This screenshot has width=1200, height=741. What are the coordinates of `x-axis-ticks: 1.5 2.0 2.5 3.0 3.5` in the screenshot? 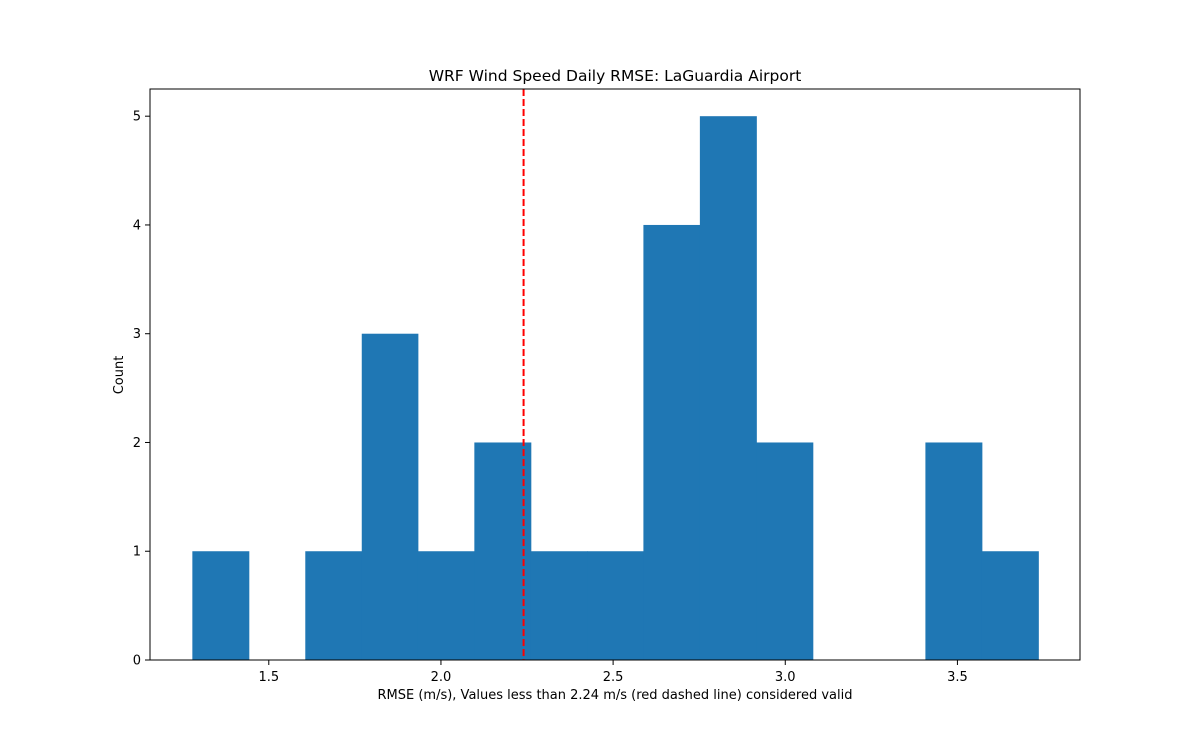 It's located at (613, 672).